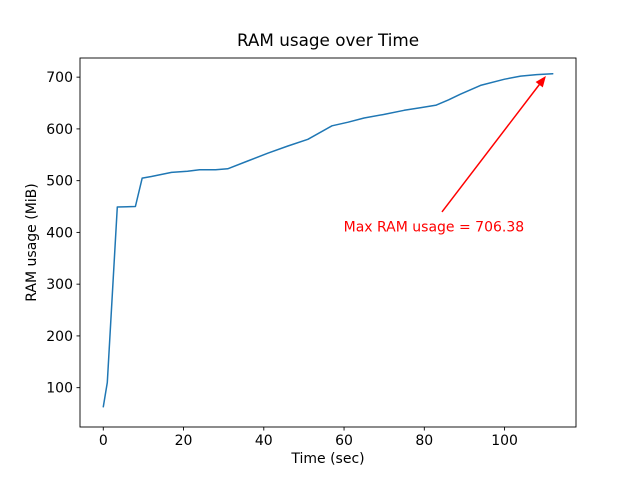  What do you see at coordinates (424, 441) in the screenshot?
I see `x-tick-label: 80` at bounding box center [424, 441].